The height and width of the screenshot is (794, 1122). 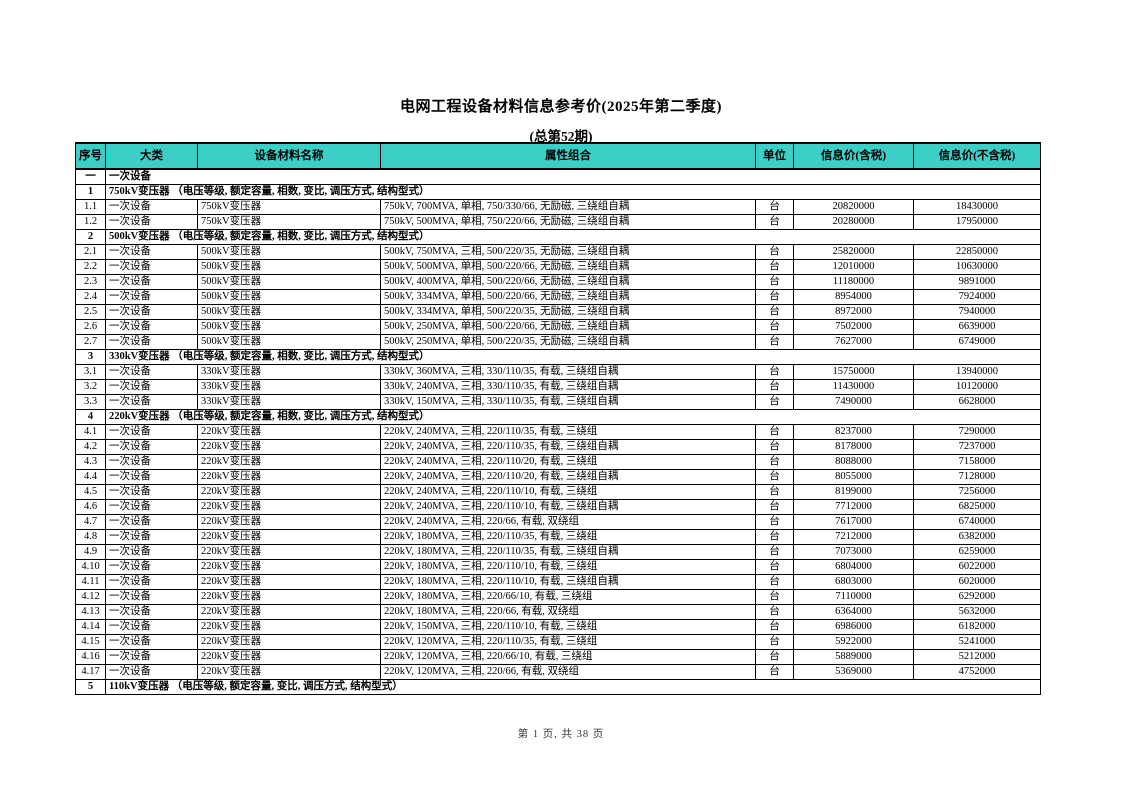 What do you see at coordinates (90, 342) in the screenshot?
I see `cell-seq: 2.7` at bounding box center [90, 342].